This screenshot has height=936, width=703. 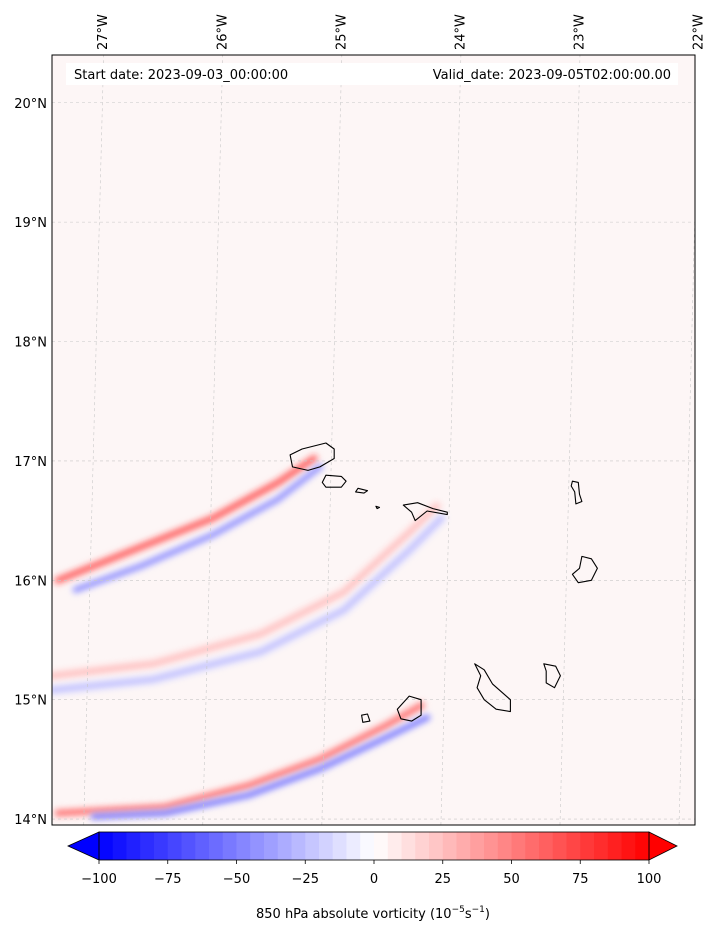 What do you see at coordinates (103, 32) in the screenshot?
I see `longitude-label: 27°W` at bounding box center [103, 32].